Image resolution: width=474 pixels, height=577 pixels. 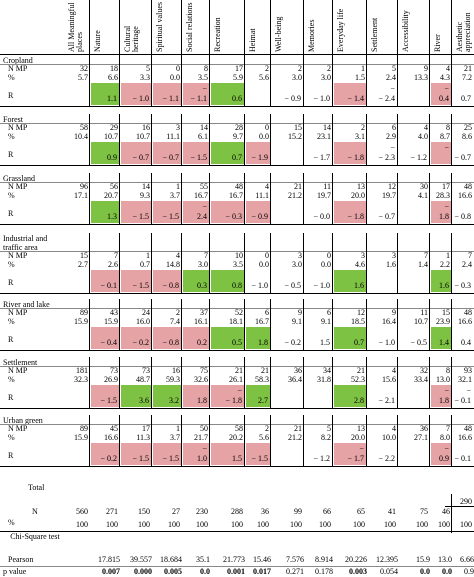 I want to click on cell-residual: − 2.3−, so click(x=383, y=153).